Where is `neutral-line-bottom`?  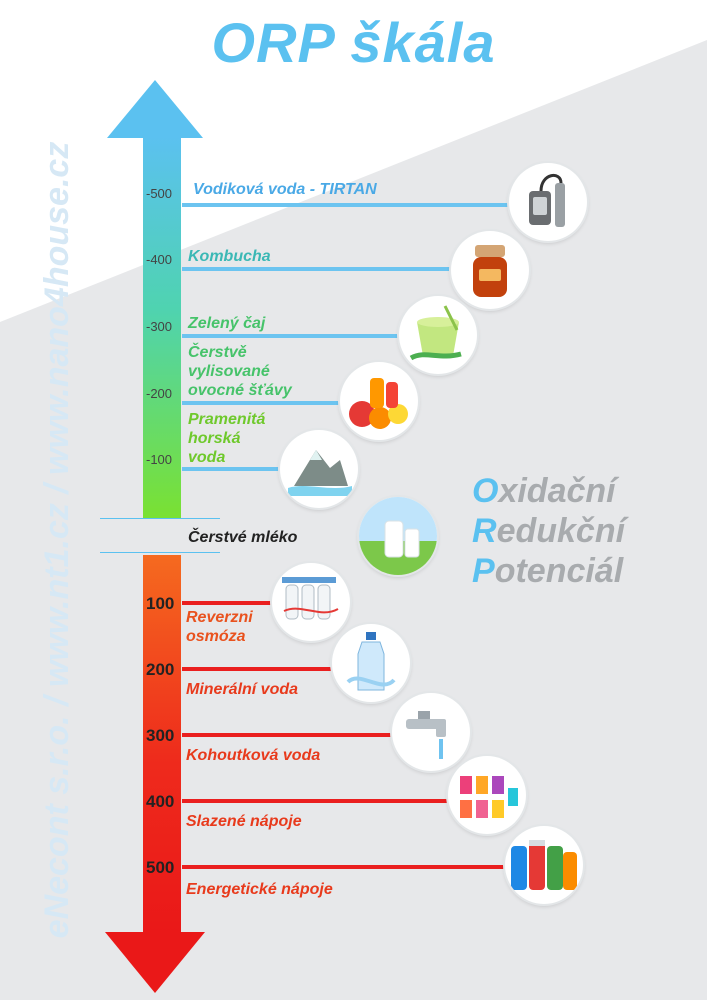 neutral-line-bottom is located at coordinates (160, 552).